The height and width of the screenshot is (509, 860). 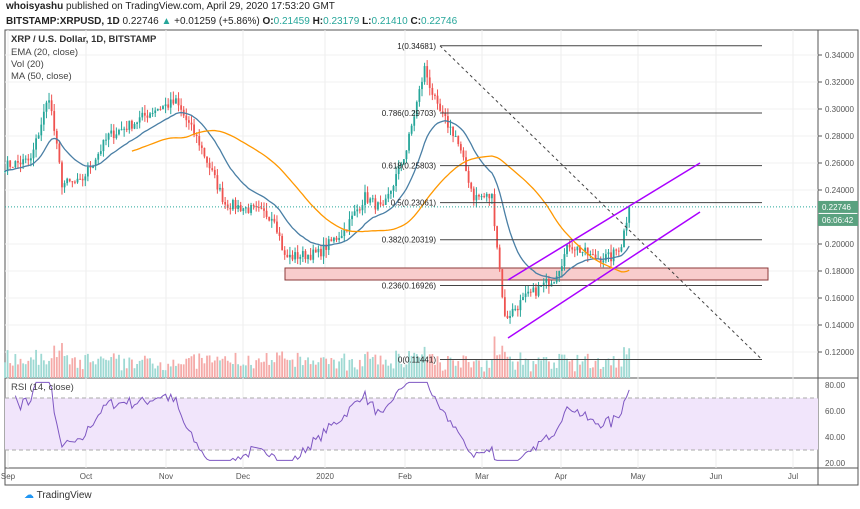 What do you see at coordinates (35, 6) in the screenshot?
I see `author: whoisyashu` at bounding box center [35, 6].